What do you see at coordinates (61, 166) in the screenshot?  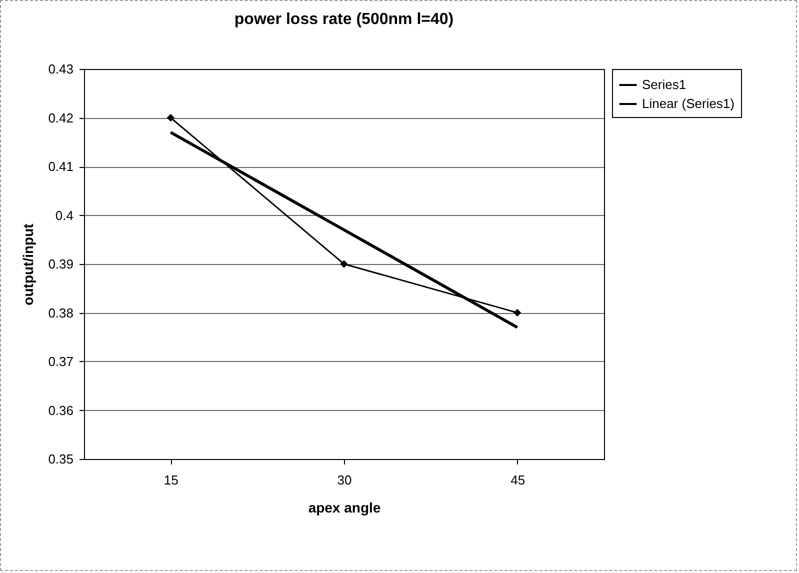 I see `y-tick-label: 0.41` at bounding box center [61, 166].